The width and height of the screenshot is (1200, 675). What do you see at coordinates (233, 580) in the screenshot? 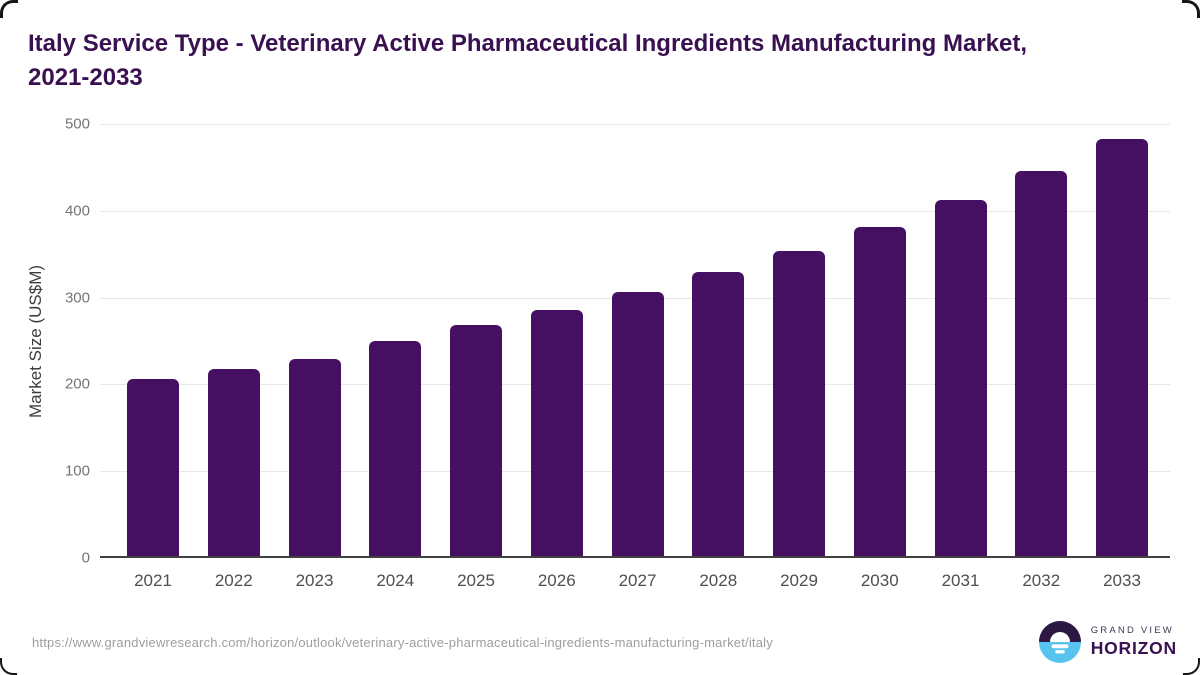
I see `x-tick-label: 2022` at bounding box center [233, 580].